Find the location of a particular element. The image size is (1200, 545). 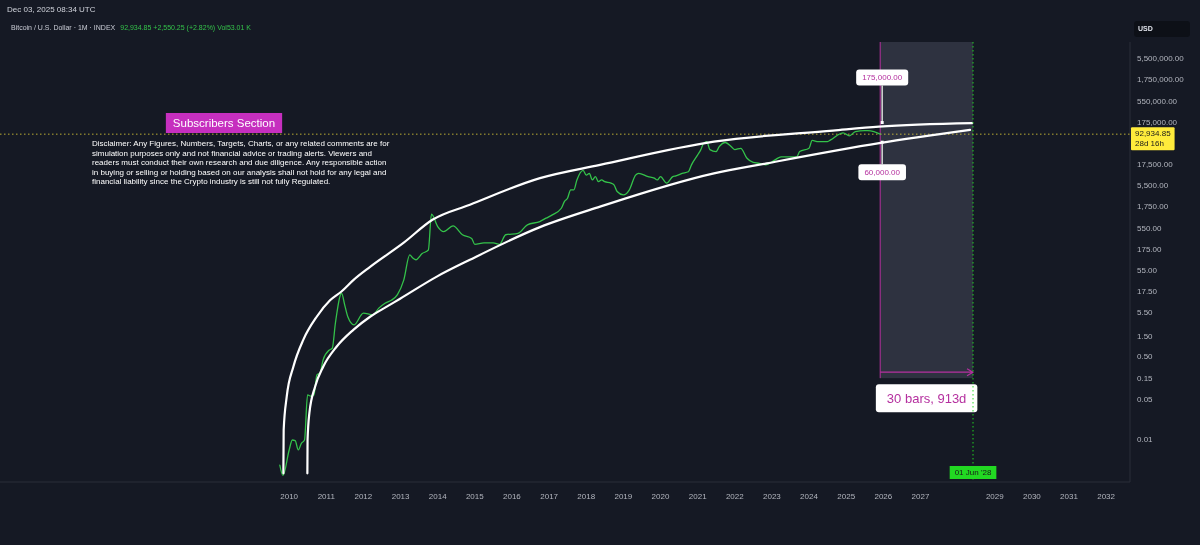

x-tick-label: 2016 is located at coordinates (512, 497).